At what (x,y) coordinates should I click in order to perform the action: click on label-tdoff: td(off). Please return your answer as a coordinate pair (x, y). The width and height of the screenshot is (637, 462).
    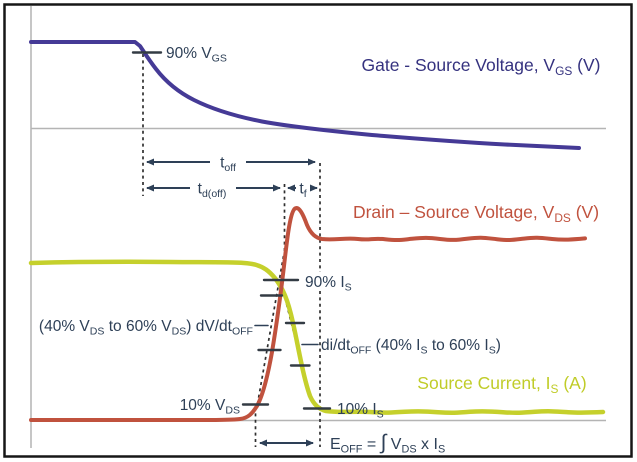
    Looking at the image, I should click on (212, 191).